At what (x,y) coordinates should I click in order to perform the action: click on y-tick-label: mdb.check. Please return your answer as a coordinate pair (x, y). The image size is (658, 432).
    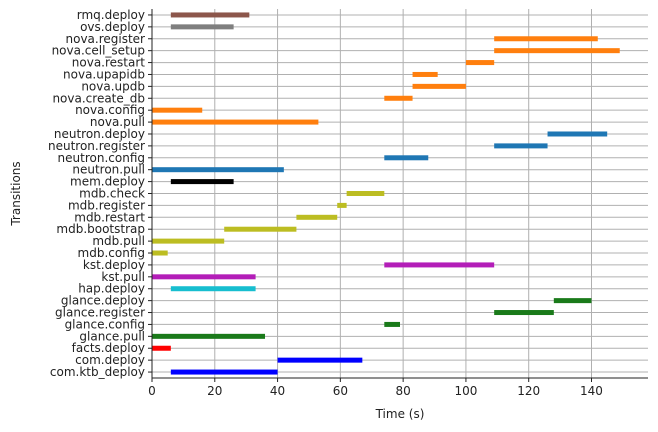
    Looking at the image, I should click on (112, 194).